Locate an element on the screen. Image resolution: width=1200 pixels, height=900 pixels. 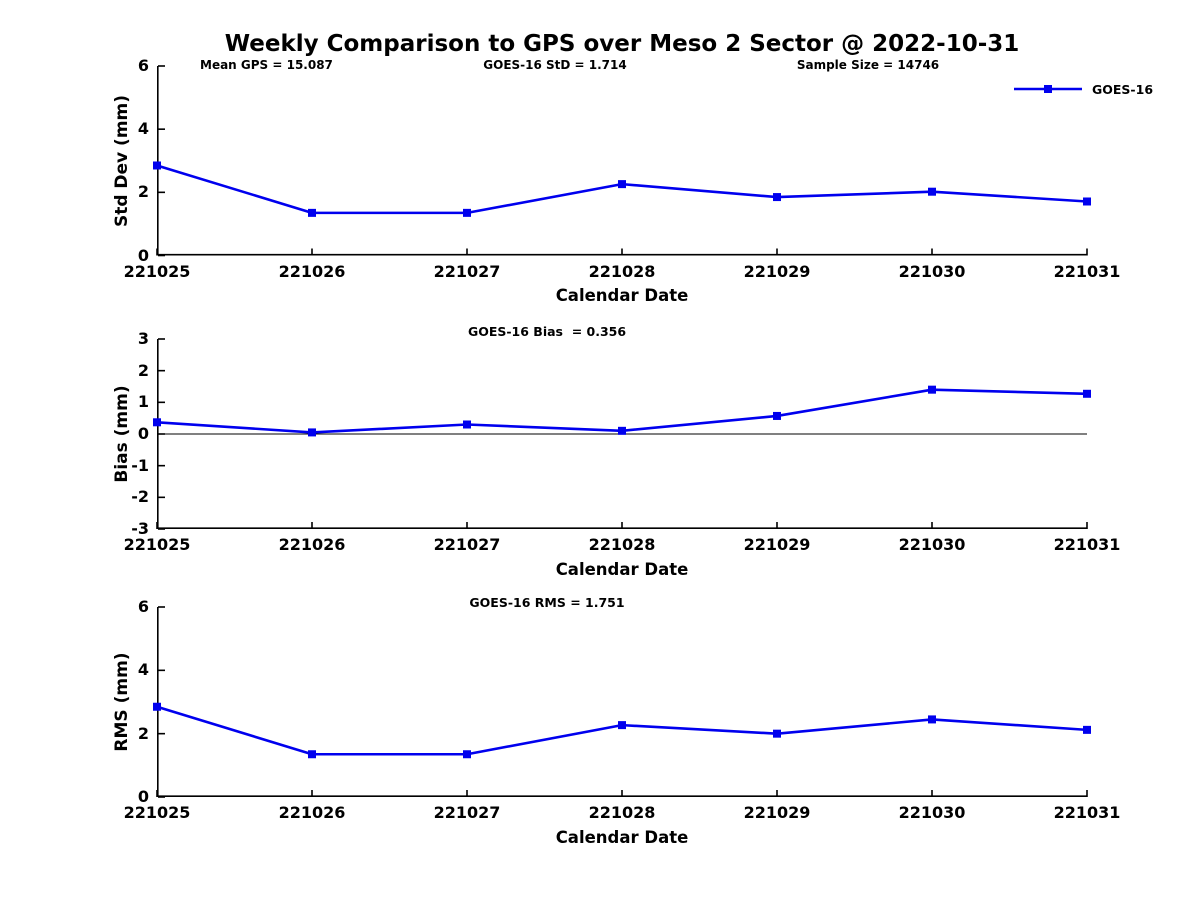
annotation-goes16-std: GOES-16 StD = 1.714 is located at coordinates (555, 65).